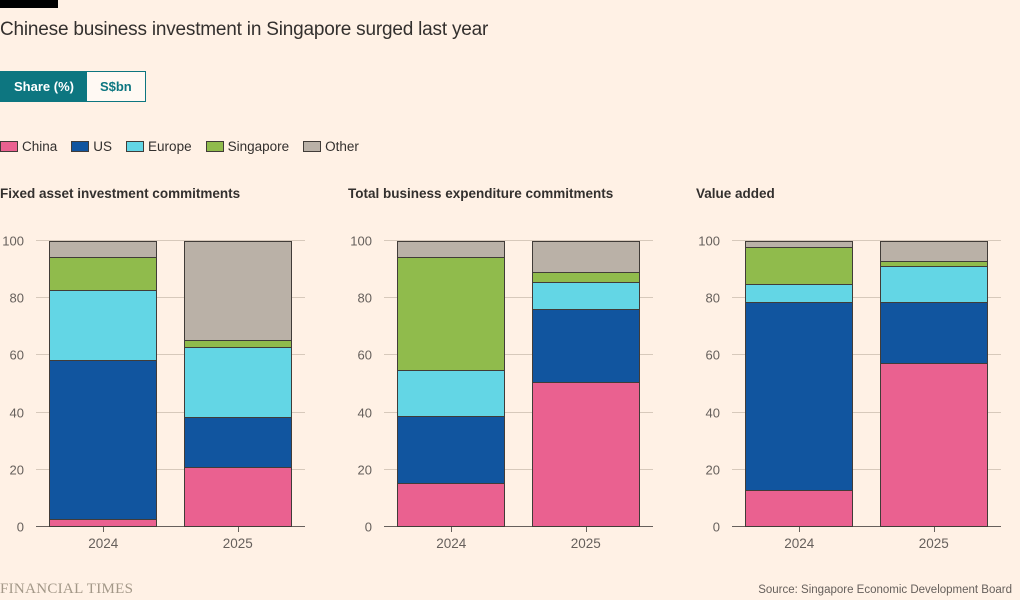 The width and height of the screenshot is (1020, 600). What do you see at coordinates (120, 193) in the screenshot?
I see `chart-title: Fixed asset investment commitments` at bounding box center [120, 193].